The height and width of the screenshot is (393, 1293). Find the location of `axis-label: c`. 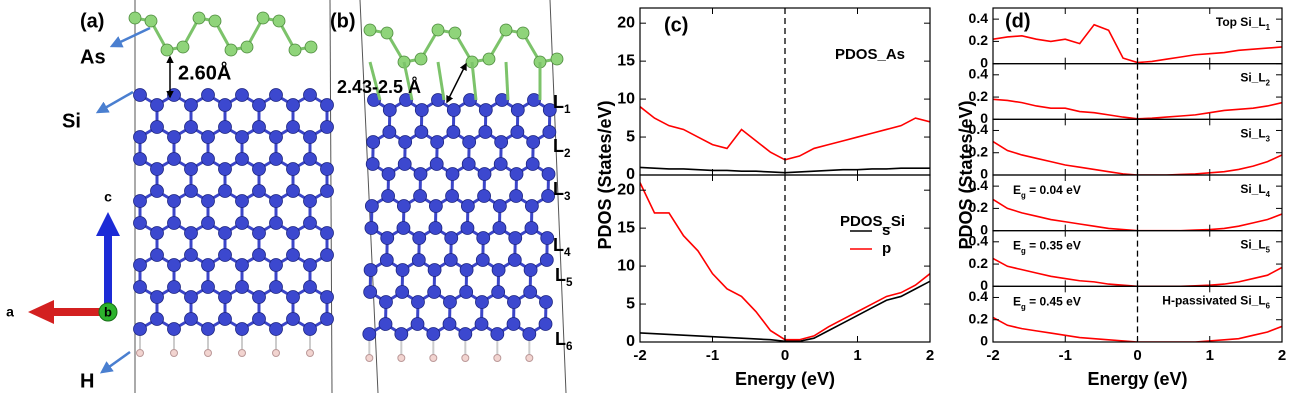

axis-label: c is located at coordinates (108, 197).